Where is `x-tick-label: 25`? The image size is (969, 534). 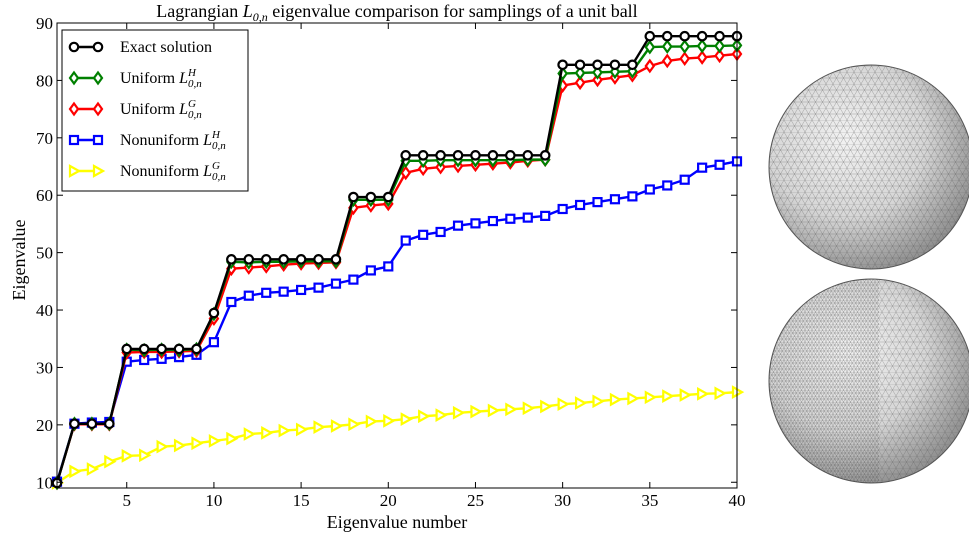 x-tick-label: 25 is located at coordinates (475, 500).